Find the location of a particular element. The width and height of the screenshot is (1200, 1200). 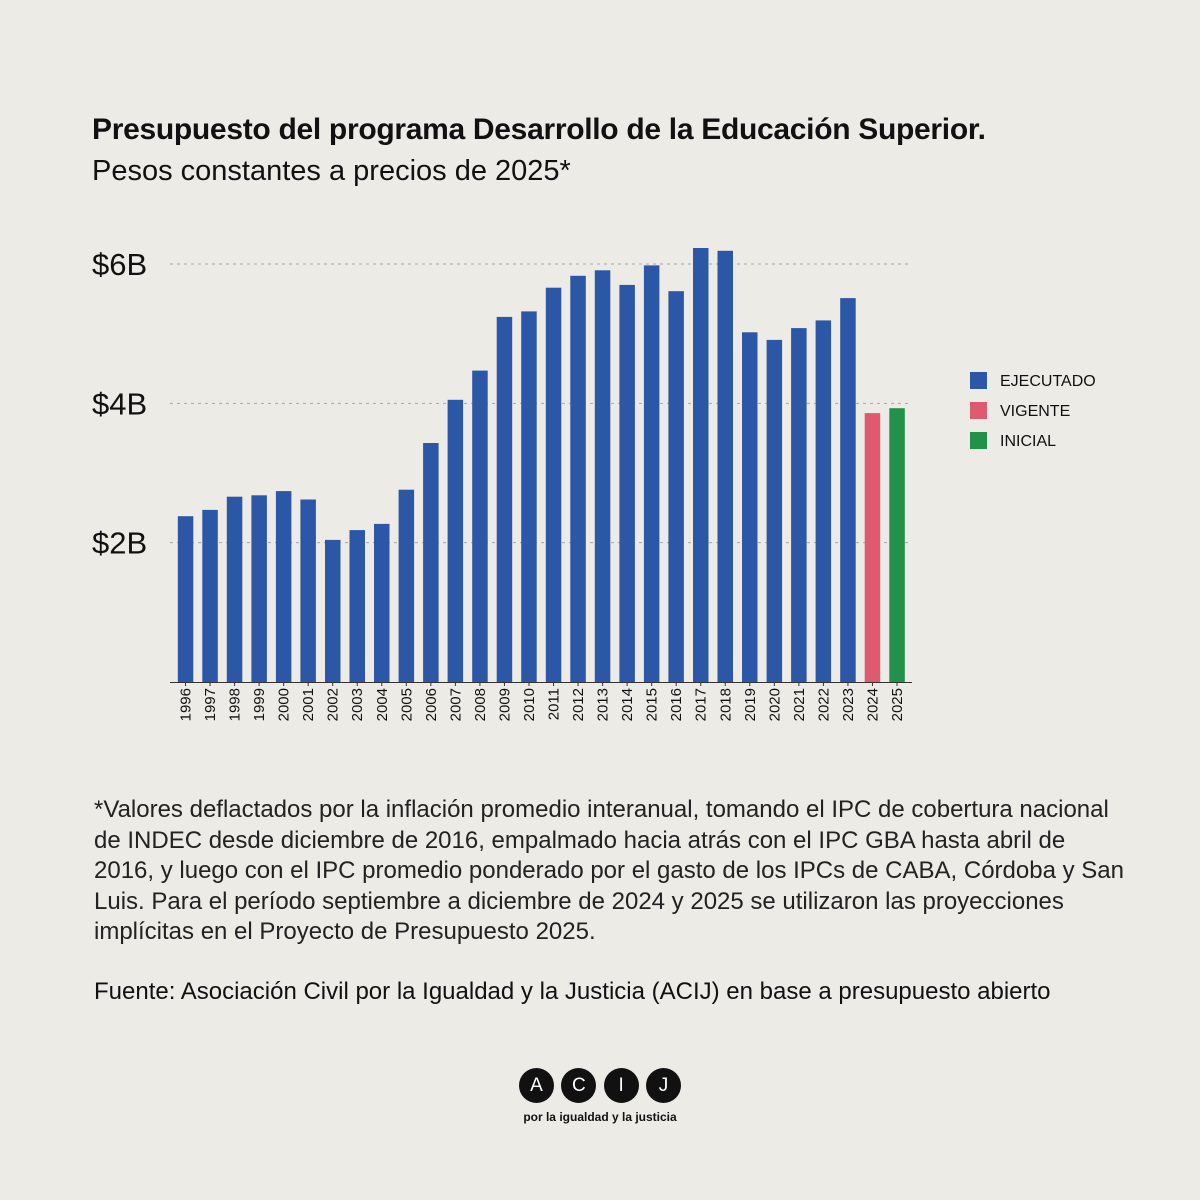

y-tick-label: $4B is located at coordinates (119, 403).